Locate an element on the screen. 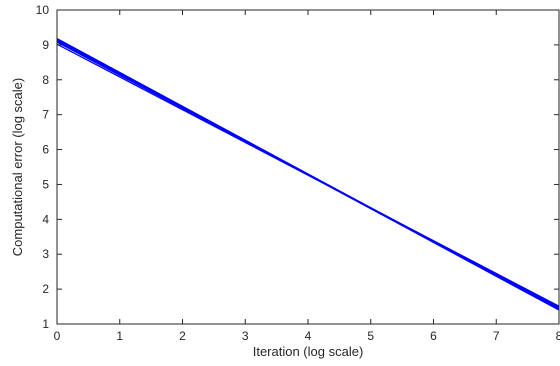 Image resolution: width=560 pixels, height=366 pixels. x-axis-label: Iteration (log scale) is located at coordinates (308, 351).